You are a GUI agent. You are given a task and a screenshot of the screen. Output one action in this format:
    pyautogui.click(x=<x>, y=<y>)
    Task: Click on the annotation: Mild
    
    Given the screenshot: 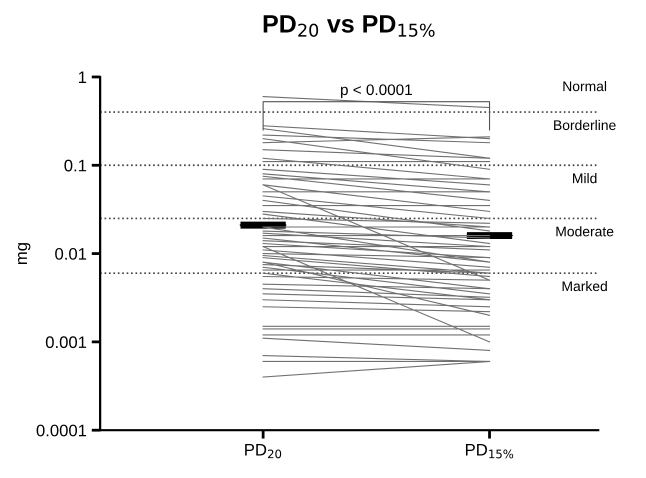 What is the action you would take?
    pyautogui.click(x=584, y=178)
    